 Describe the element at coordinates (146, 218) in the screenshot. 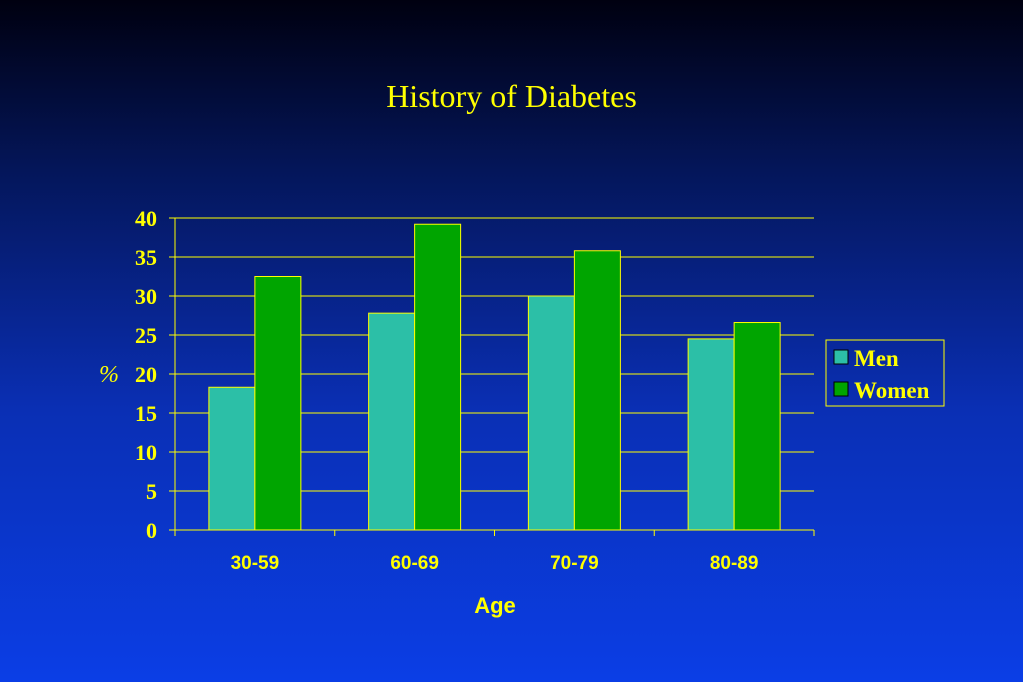

I see `y-tick-label: 40` at that location.